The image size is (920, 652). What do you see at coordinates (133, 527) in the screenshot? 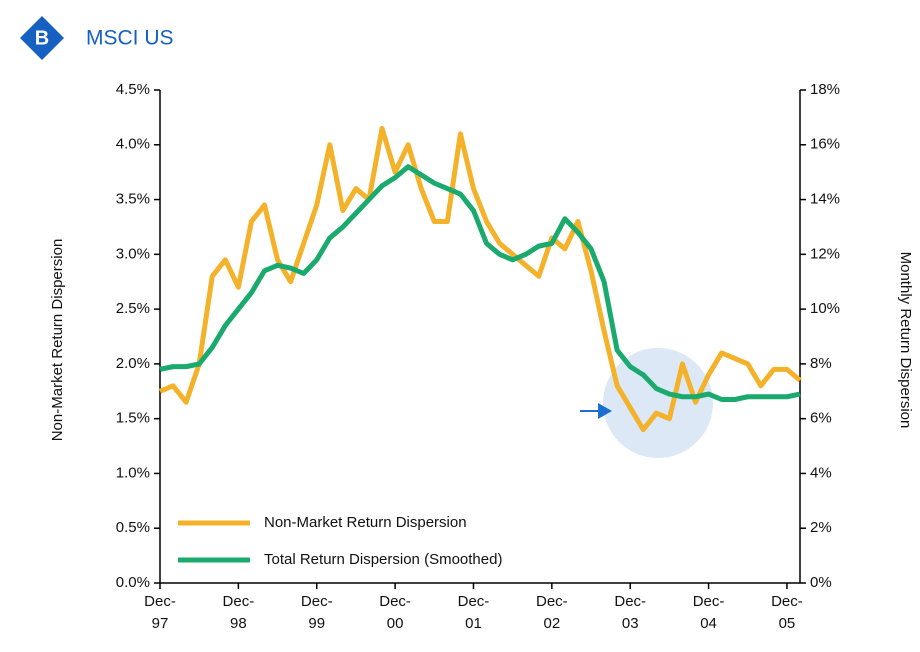
I see `y-tick-label: 0.5%` at bounding box center [133, 527].